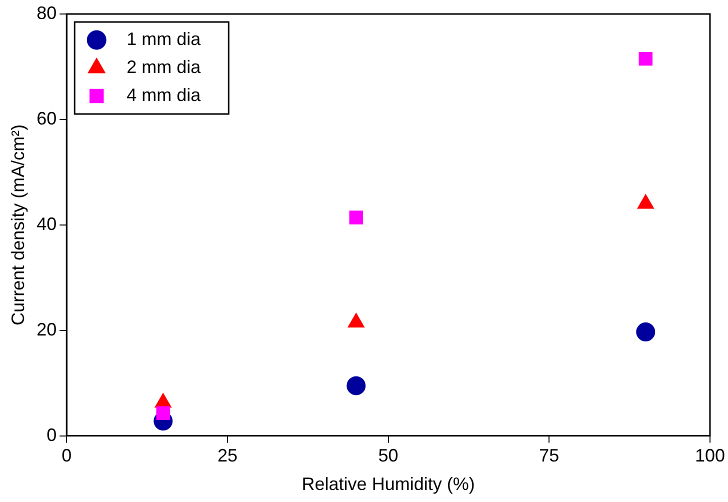 This screenshot has height=502, width=728. What do you see at coordinates (18, 225) in the screenshot?
I see `y-axis-title: Current density (mA/cm²)` at bounding box center [18, 225].